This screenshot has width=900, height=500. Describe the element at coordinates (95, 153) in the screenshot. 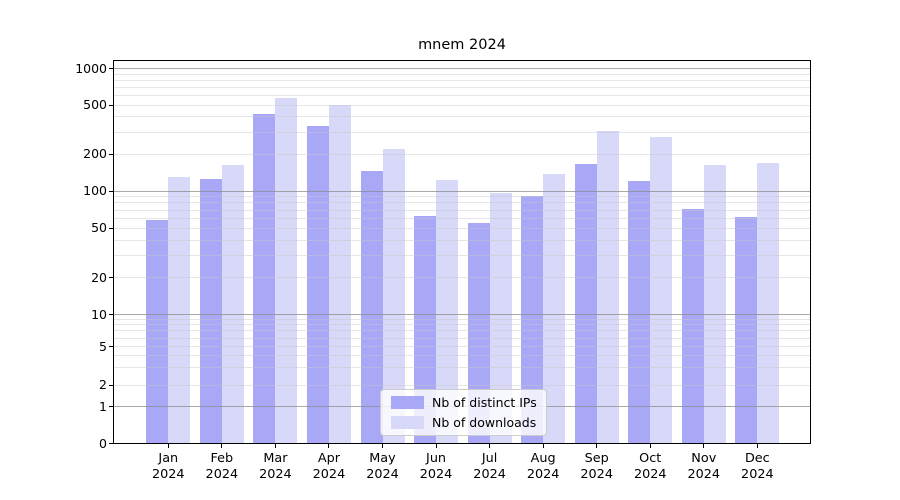

I see `y-tick-label-200: 200` at that location.